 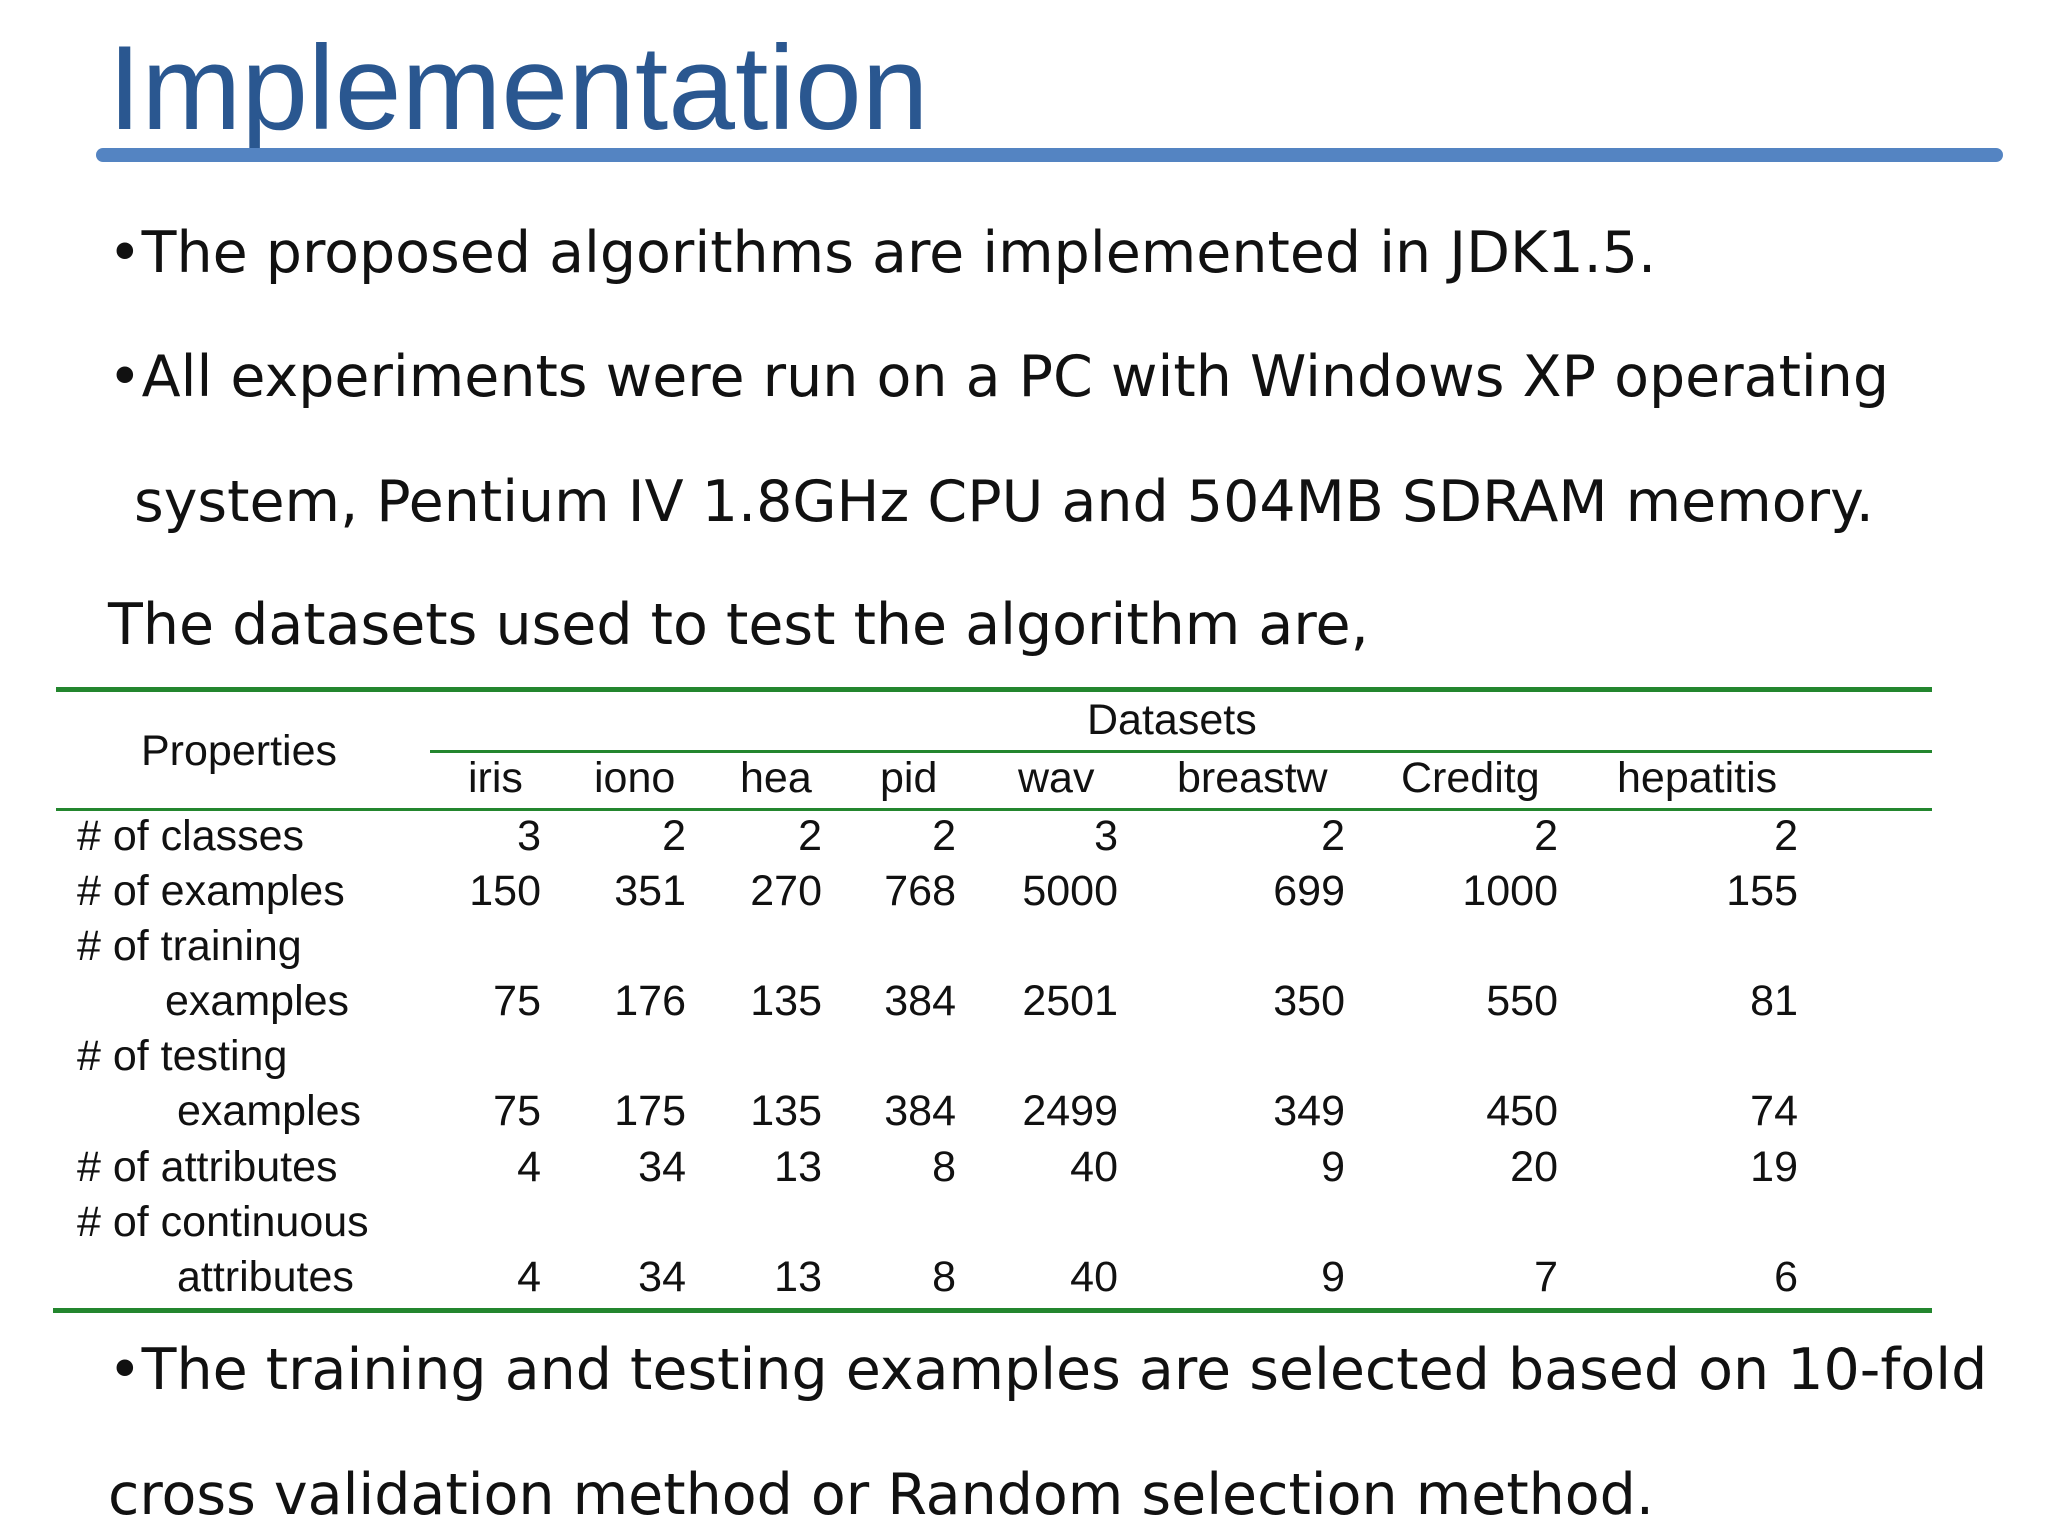 What do you see at coordinates (650, 891) in the screenshot?
I see `table-cell: 351` at bounding box center [650, 891].